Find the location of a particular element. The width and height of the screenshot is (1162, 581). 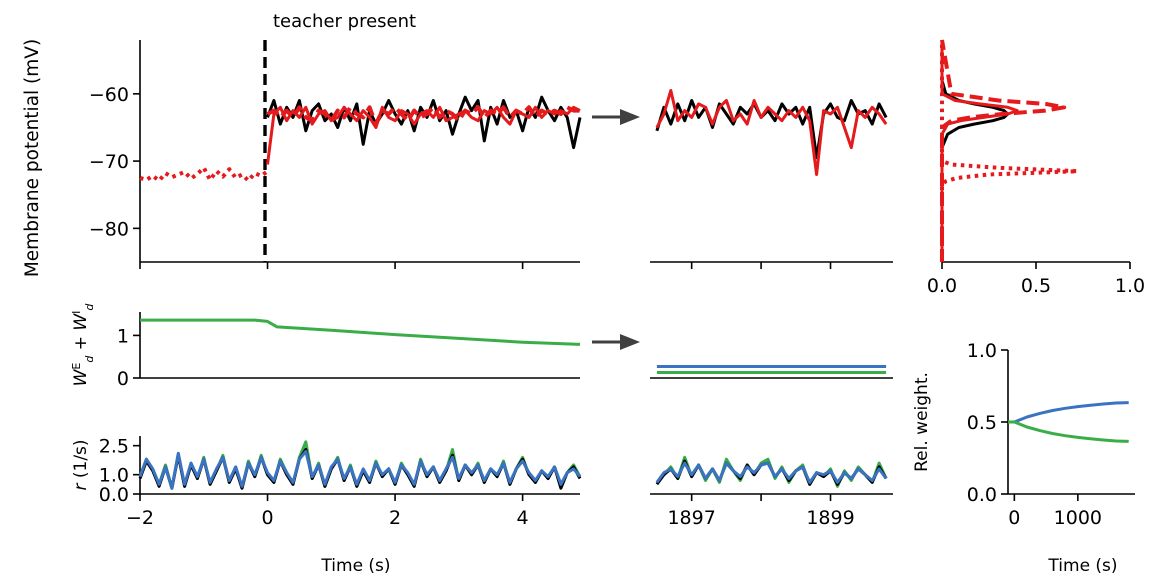

ylabel-rel-weight: Rel. weight. is located at coordinates (922, 422).